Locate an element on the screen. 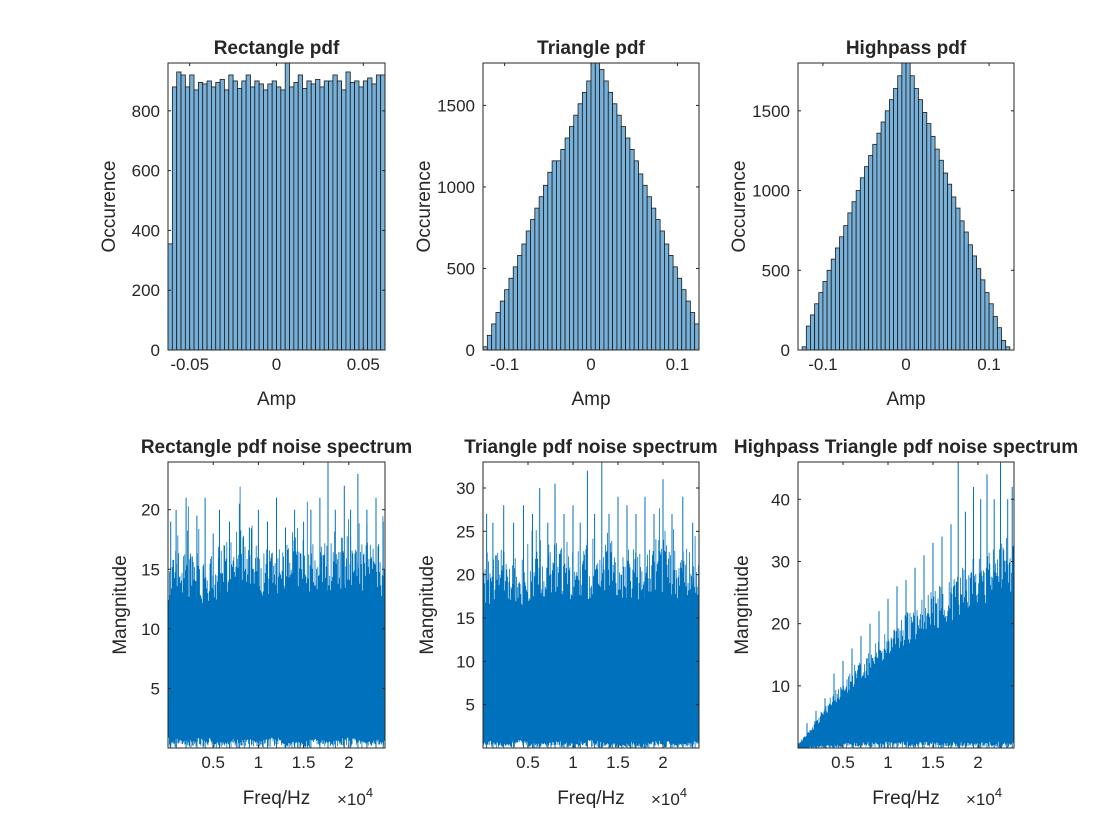 This screenshot has height=840, width=1120. y-tick-label: 5 is located at coordinates (155, 688).